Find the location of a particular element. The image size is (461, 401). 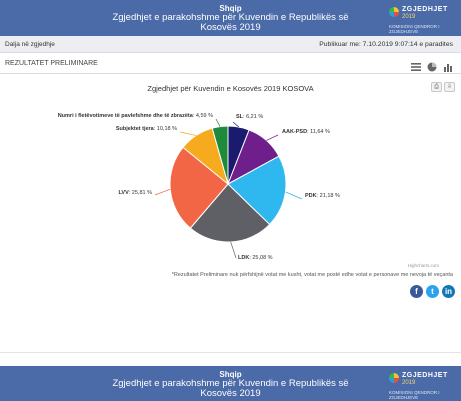

logo-mark-icon is located at coordinates (394, 12).